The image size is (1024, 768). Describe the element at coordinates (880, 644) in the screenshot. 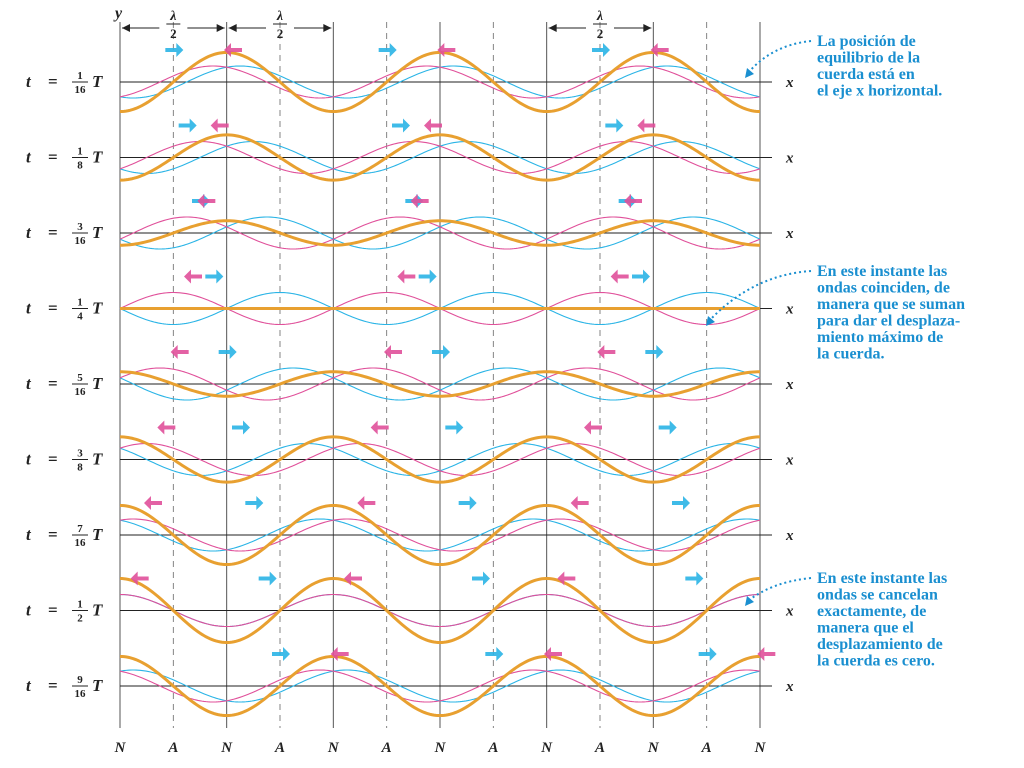

I see `annotation-line: desplazamiento de` at that location.